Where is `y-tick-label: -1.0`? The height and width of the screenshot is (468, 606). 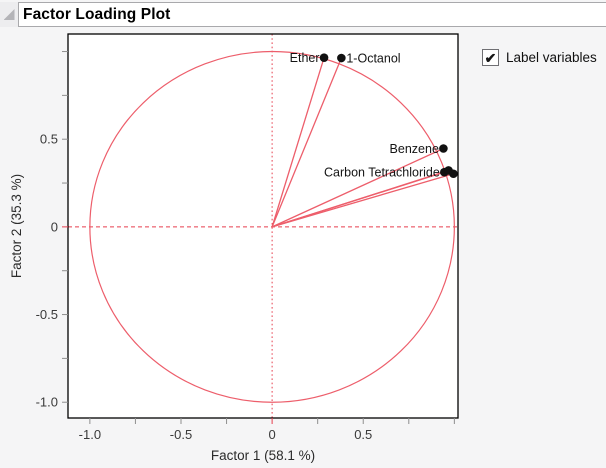 y-tick-label: -1.0 is located at coordinates (47, 402).